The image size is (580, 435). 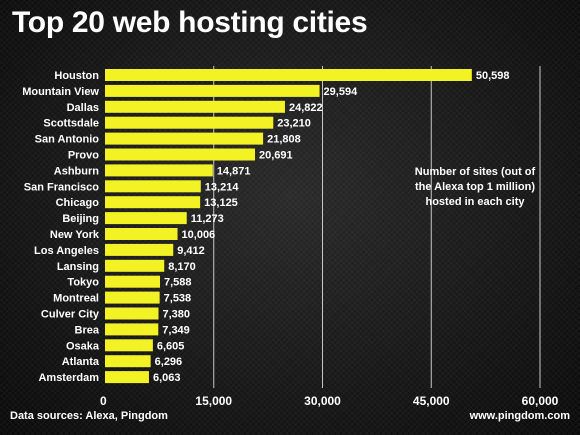 I want to click on value-label: 7,588, so click(x=178, y=283).